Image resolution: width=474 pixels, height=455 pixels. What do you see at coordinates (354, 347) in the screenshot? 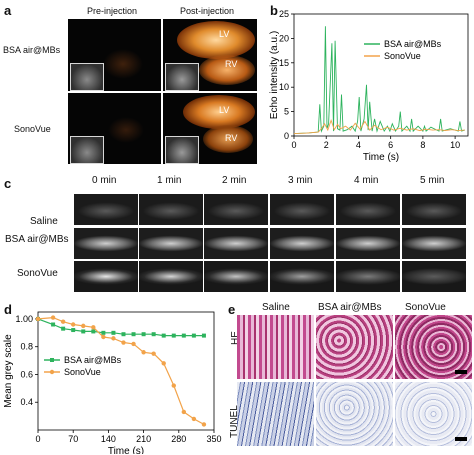
I see `he-stain-bsa` at bounding box center [354, 347].